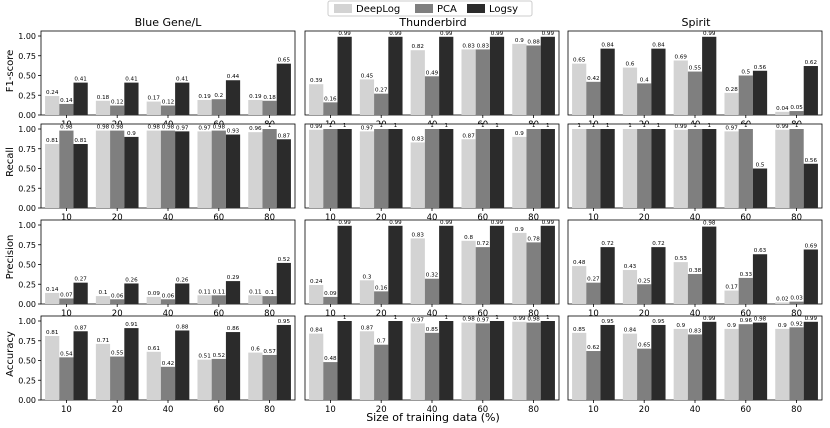  What do you see at coordinates (10, 162) in the screenshot?
I see `row-label-recall: Recall` at bounding box center [10, 162].